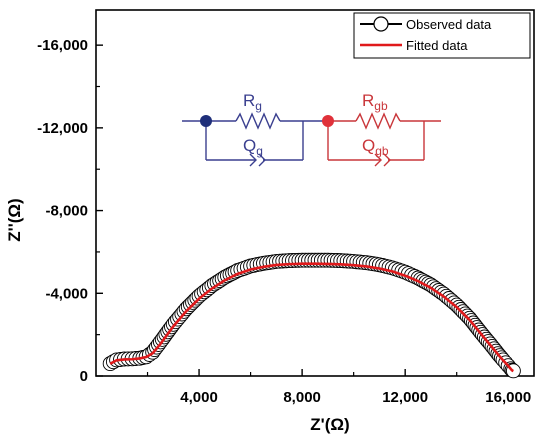  What do you see at coordinates (206, 121) in the screenshot?
I see `grain-node-dot` at bounding box center [206, 121].